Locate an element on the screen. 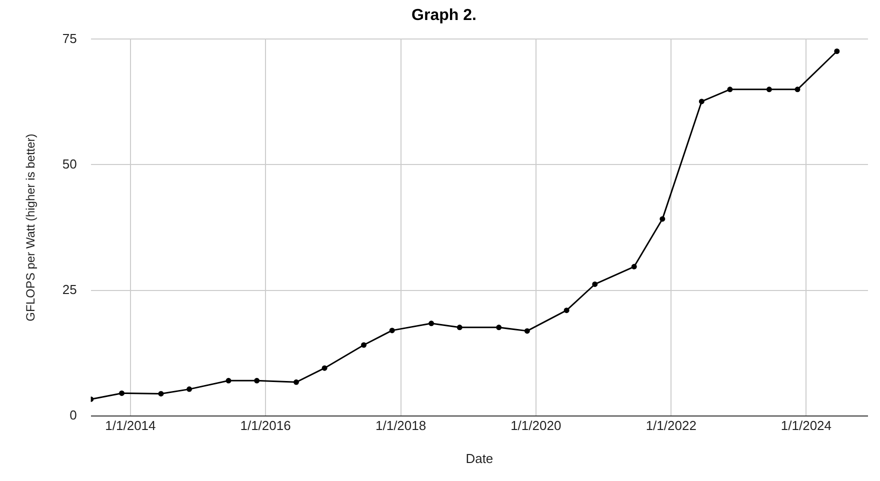 The image size is (880, 481). y-tick-label: 25 is located at coordinates (69, 289).